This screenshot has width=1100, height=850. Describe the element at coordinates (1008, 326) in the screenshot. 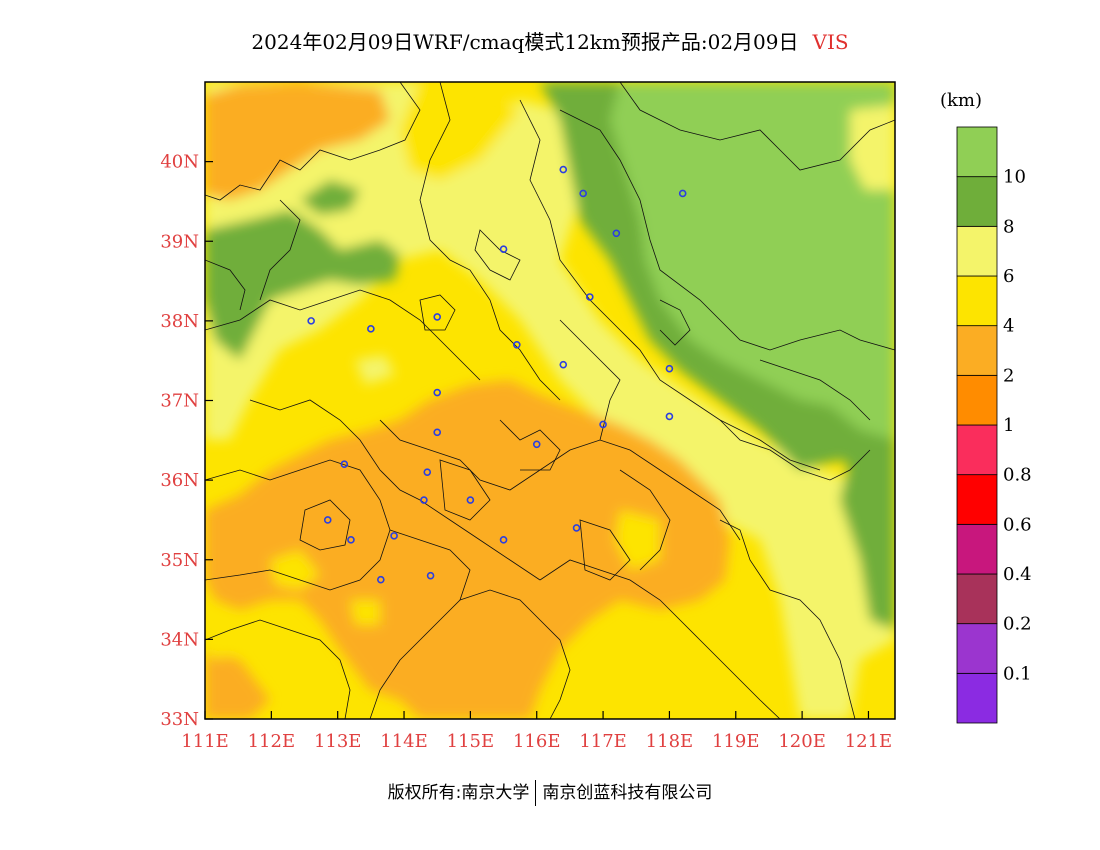

I see `colorbar-label: 4` at that location.